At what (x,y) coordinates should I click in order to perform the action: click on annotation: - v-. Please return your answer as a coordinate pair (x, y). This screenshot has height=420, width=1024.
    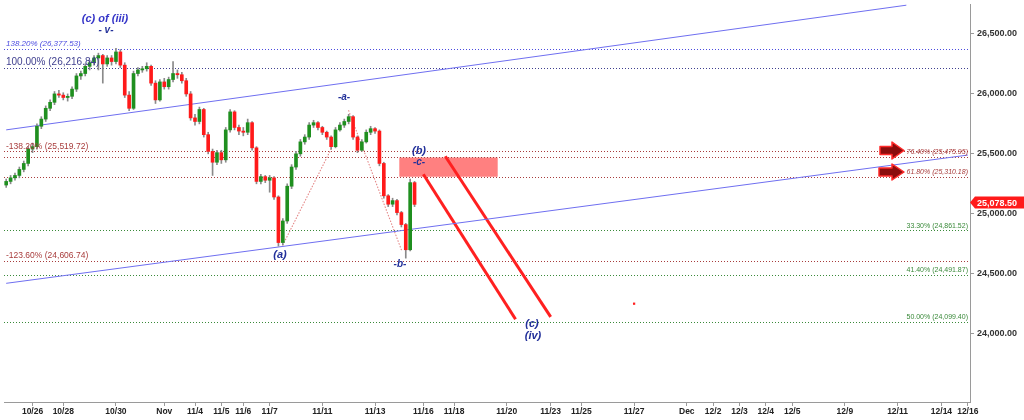
    Looking at the image, I should click on (106, 29).